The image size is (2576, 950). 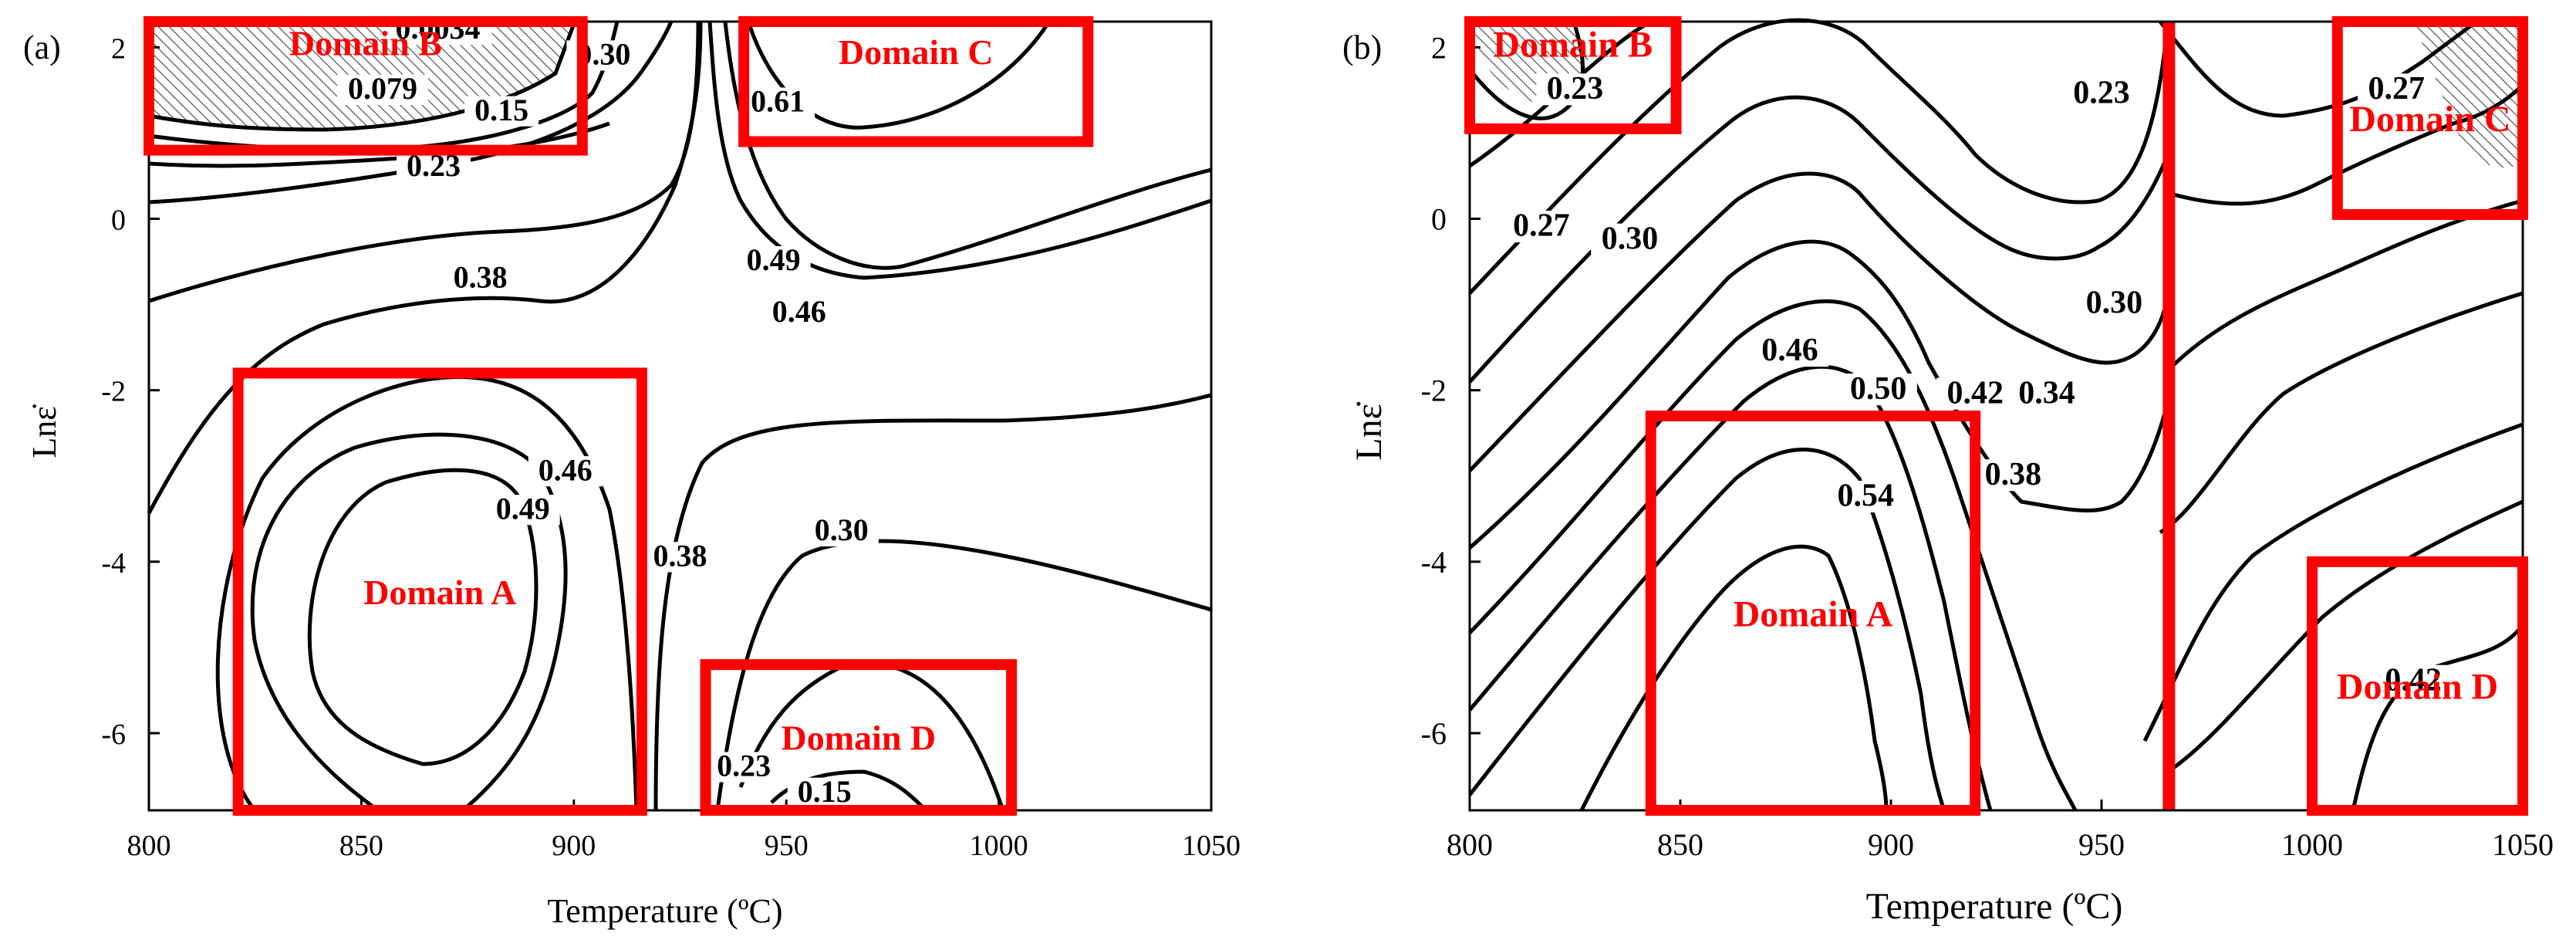 What do you see at coordinates (2046, 393) in the screenshot?
I see `contour-label: 0.34` at bounding box center [2046, 393].